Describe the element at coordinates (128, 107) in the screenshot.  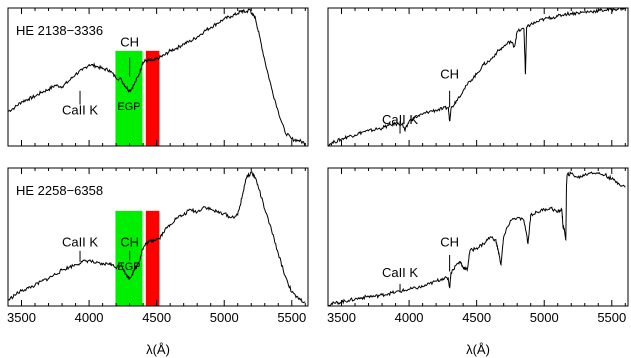
I see `band-label: EGP` at that location.